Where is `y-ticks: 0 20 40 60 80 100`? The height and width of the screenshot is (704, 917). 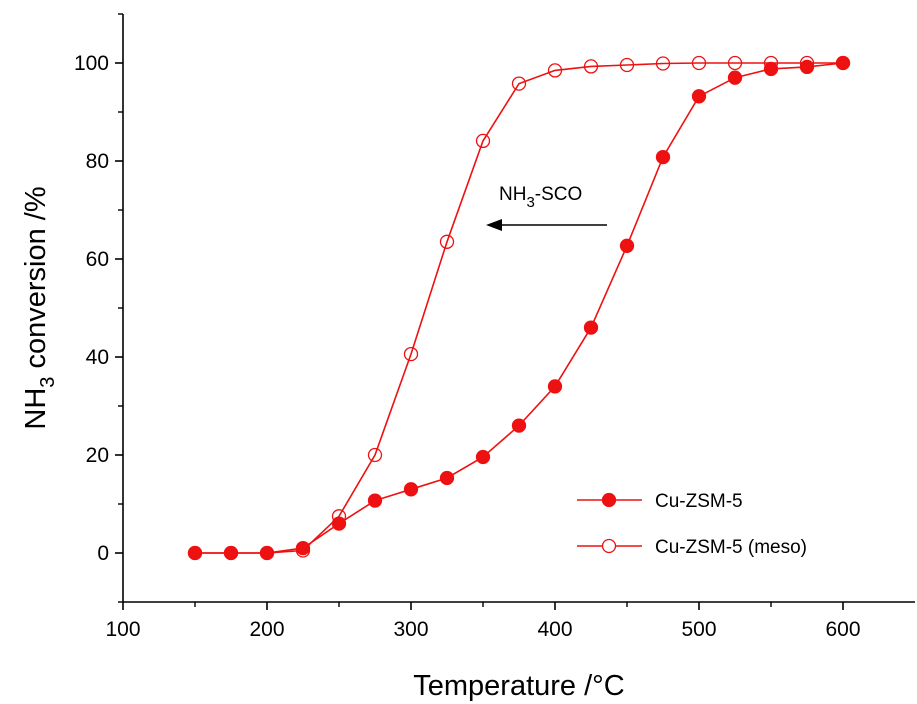 y-ticks: 0 20 40 60 80 100 is located at coordinates (98, 308).